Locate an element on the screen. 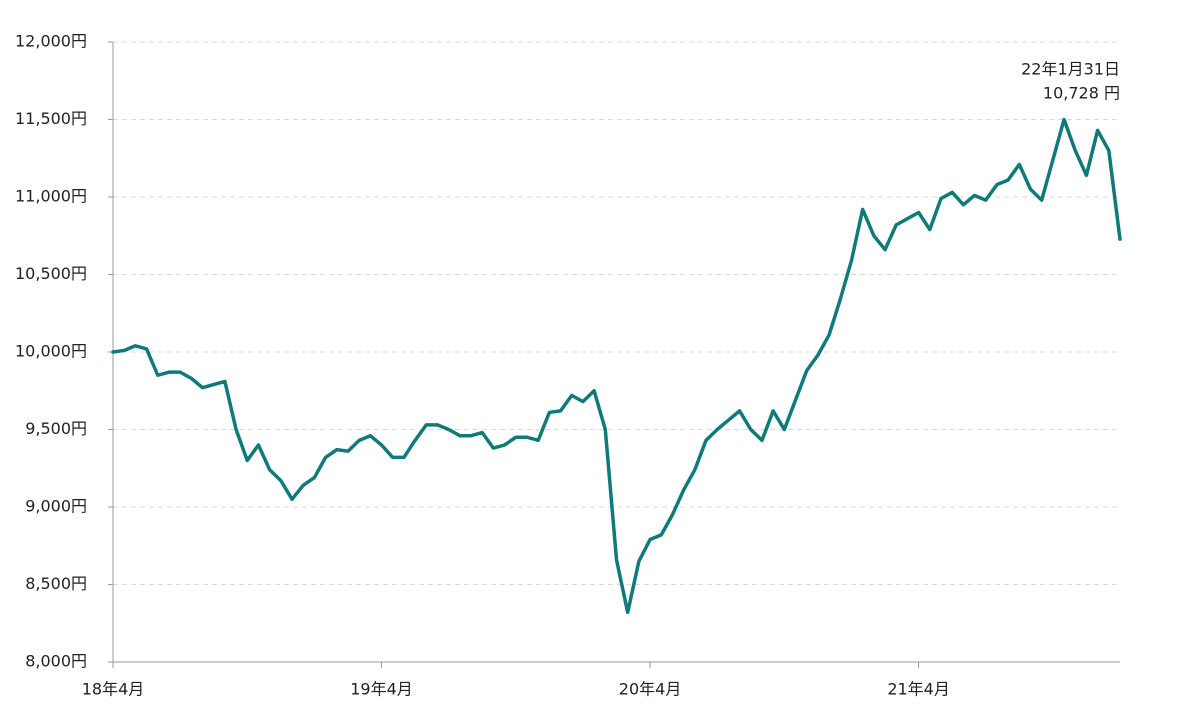 The image size is (1196, 721). y-tick-label: 8,500円 is located at coordinates (56, 583).